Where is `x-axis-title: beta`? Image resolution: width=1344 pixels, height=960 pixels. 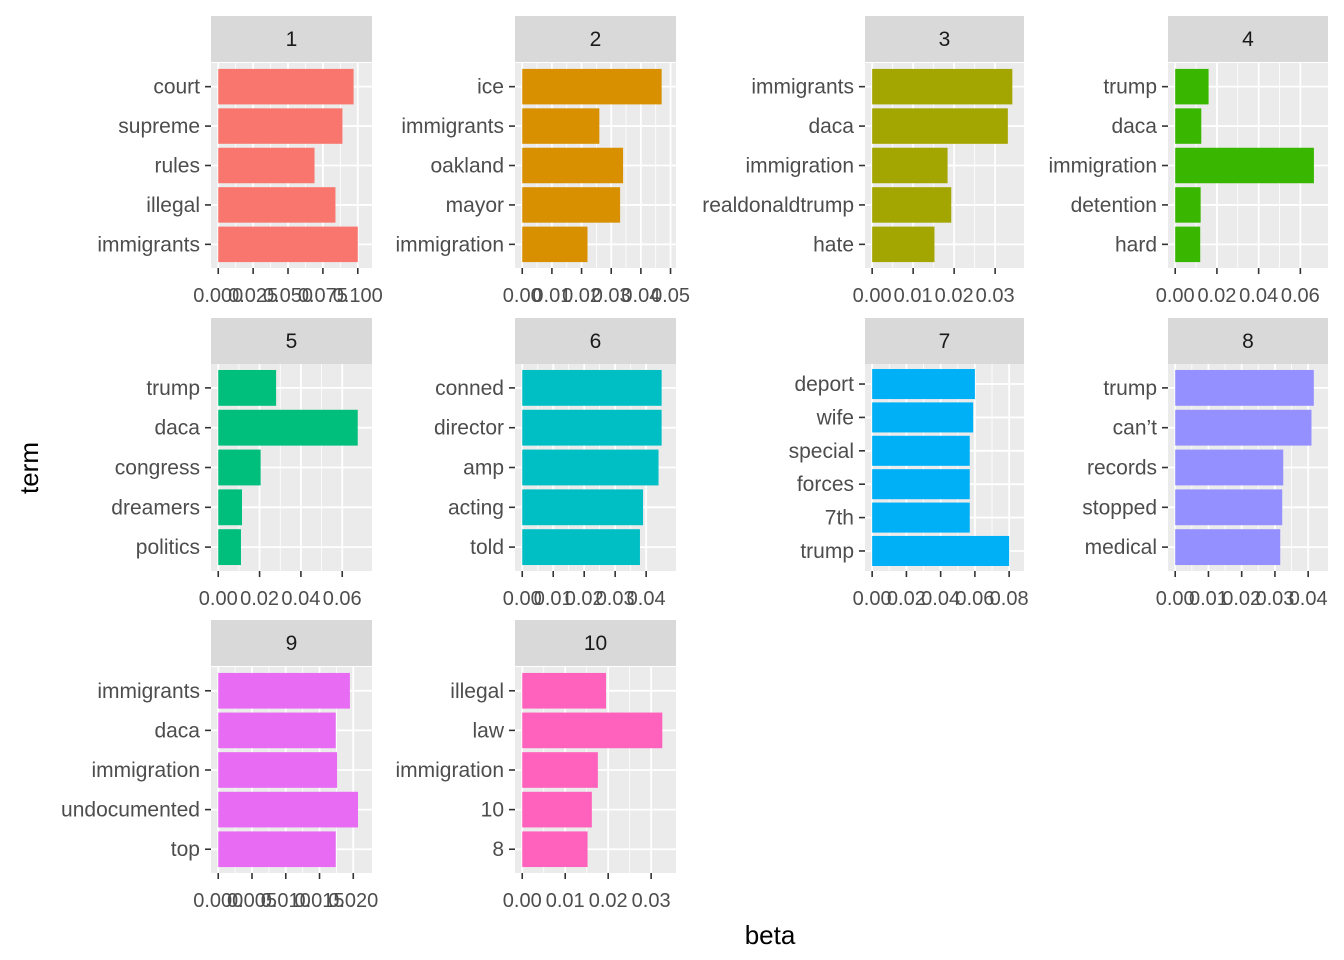 x-axis-title: beta is located at coordinates (770, 935).